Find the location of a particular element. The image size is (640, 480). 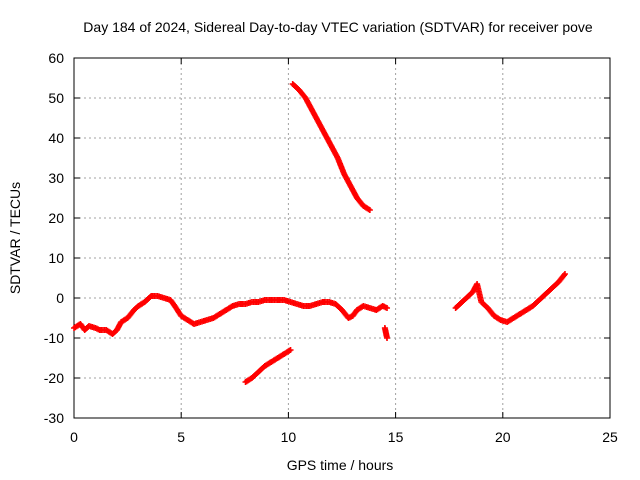

y-tick-label: 60 is located at coordinates (56, 58).